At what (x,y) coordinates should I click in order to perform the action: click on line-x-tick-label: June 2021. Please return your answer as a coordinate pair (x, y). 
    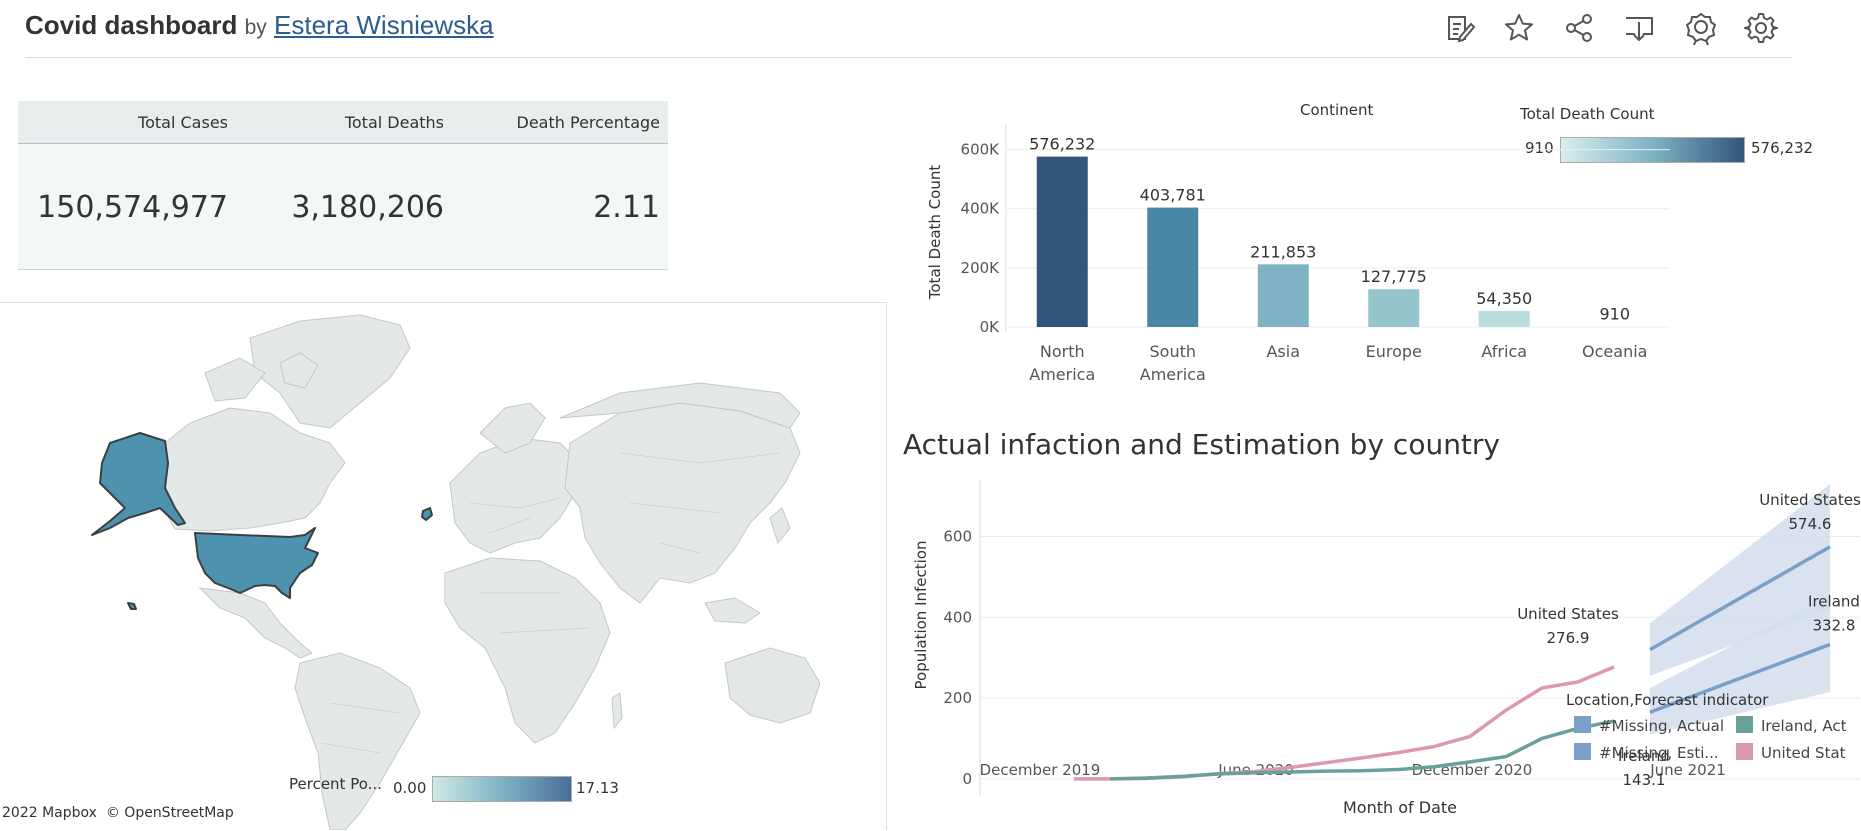
    Looking at the image, I should click on (1687, 770).